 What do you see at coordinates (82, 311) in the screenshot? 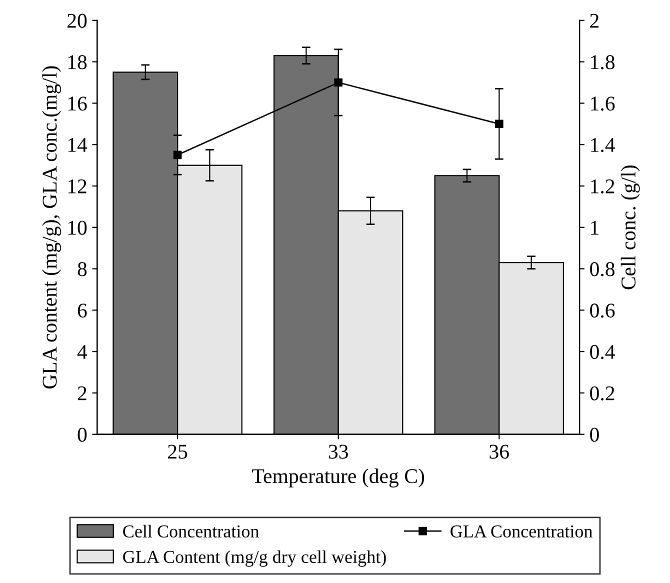
I see `y-tick-label: 6` at bounding box center [82, 311].